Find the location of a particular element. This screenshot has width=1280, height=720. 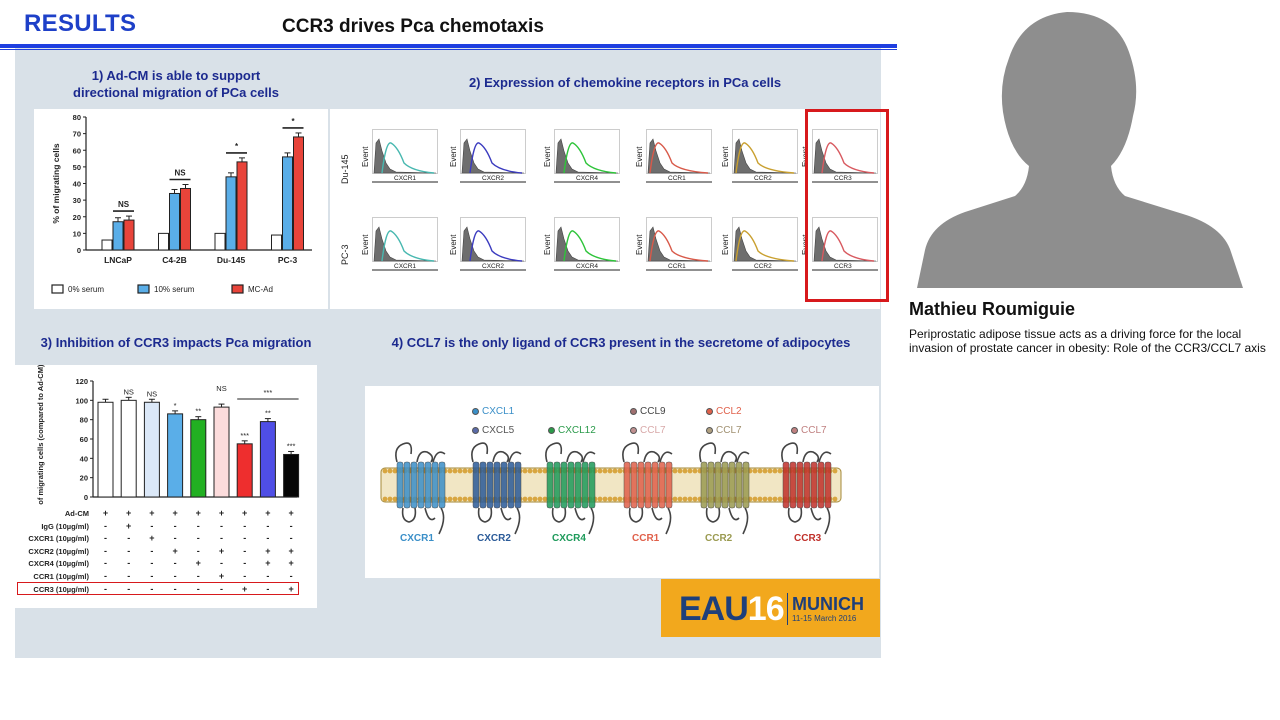

ccr3-row-highlight is located at coordinates (158, 588).